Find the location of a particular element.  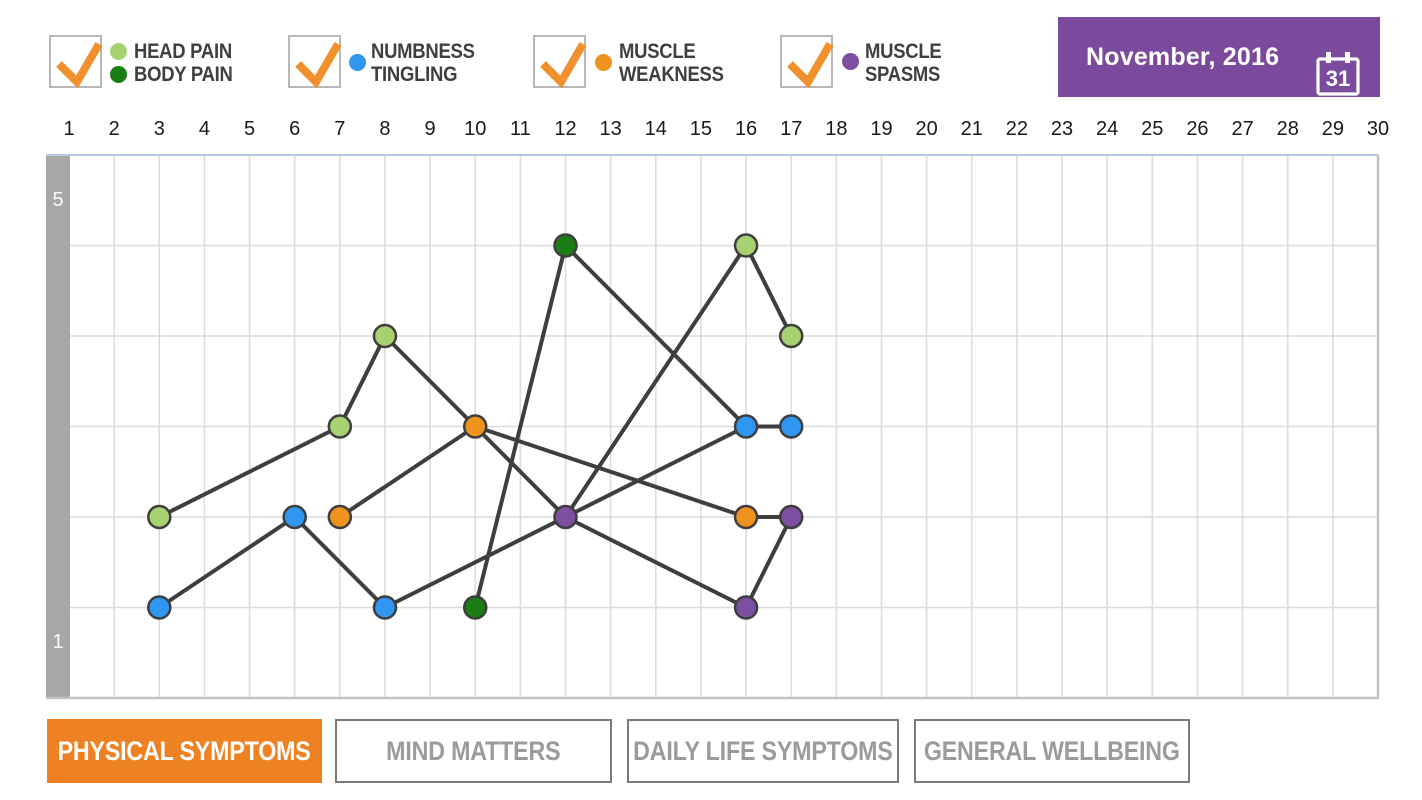

month-label: November, 2016 is located at coordinates (1183, 57).